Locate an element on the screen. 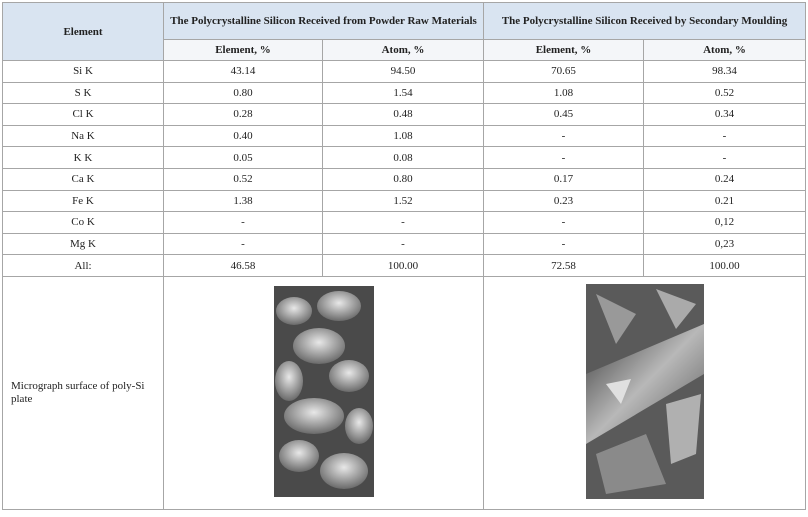 The width and height of the screenshot is (808, 517). value-cell: 0.28 is located at coordinates (243, 114).